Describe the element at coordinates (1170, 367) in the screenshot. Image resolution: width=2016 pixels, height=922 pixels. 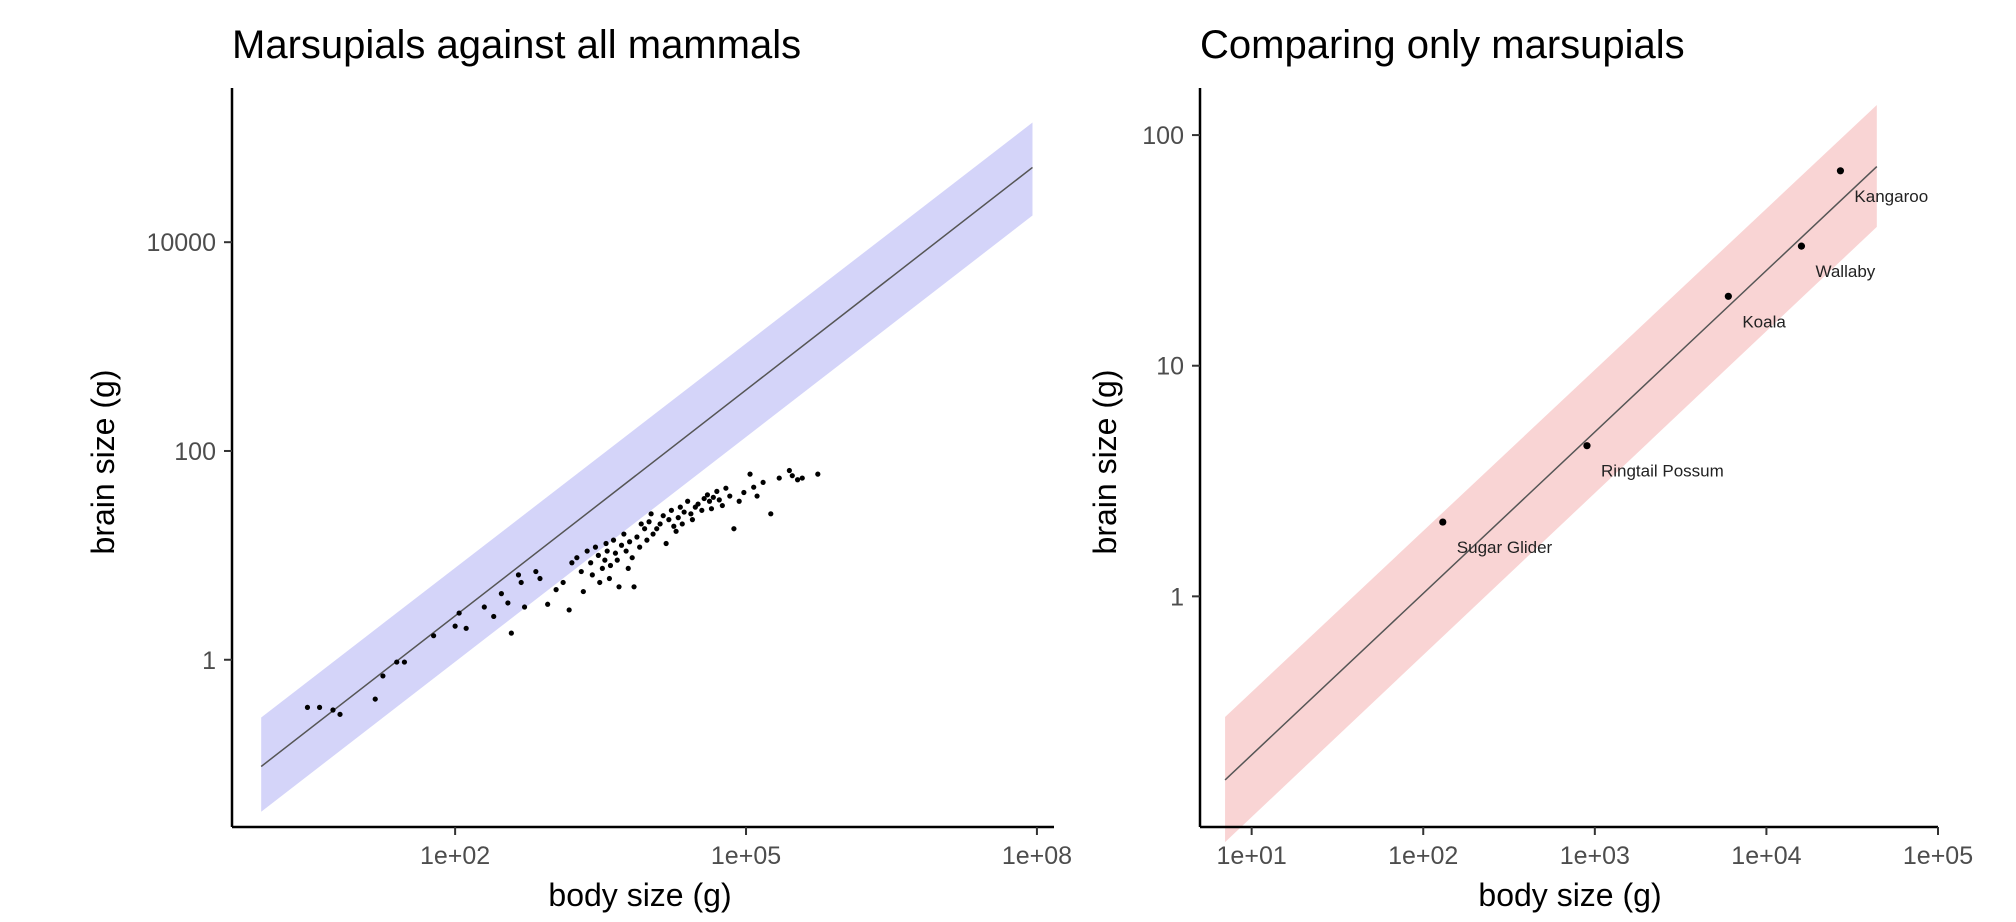
I see `right-y-tick-label: 10` at that location.